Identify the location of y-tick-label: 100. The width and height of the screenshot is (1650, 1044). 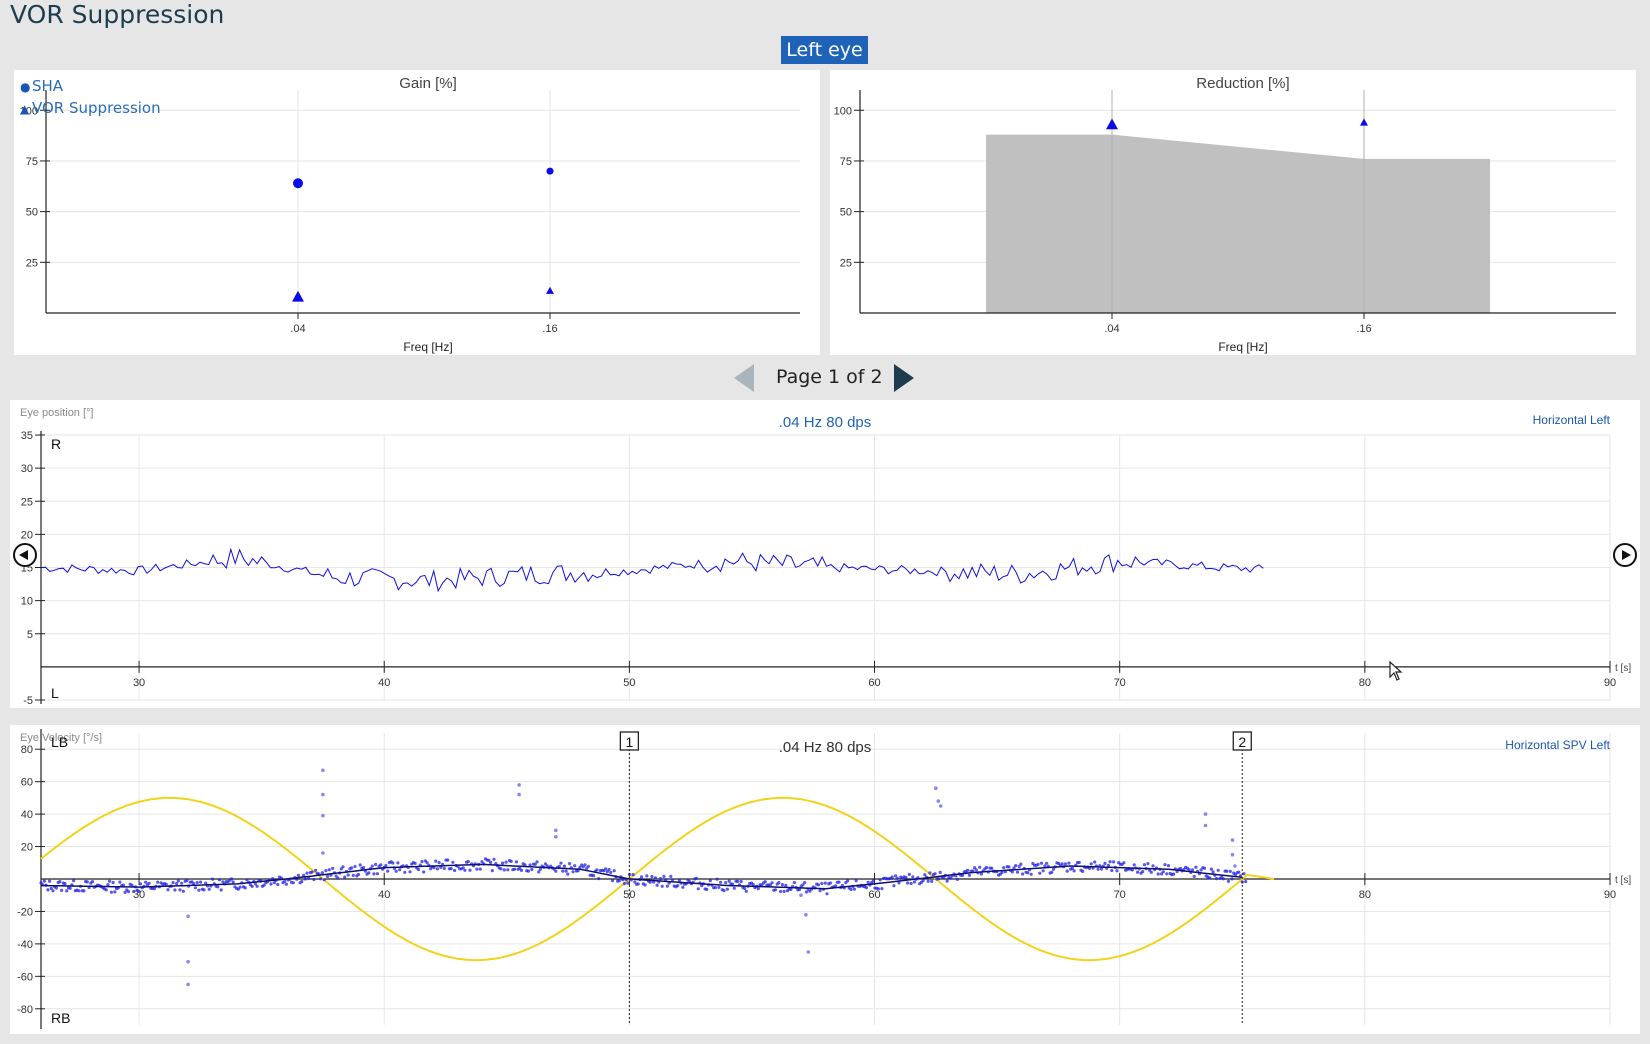
(843, 111).